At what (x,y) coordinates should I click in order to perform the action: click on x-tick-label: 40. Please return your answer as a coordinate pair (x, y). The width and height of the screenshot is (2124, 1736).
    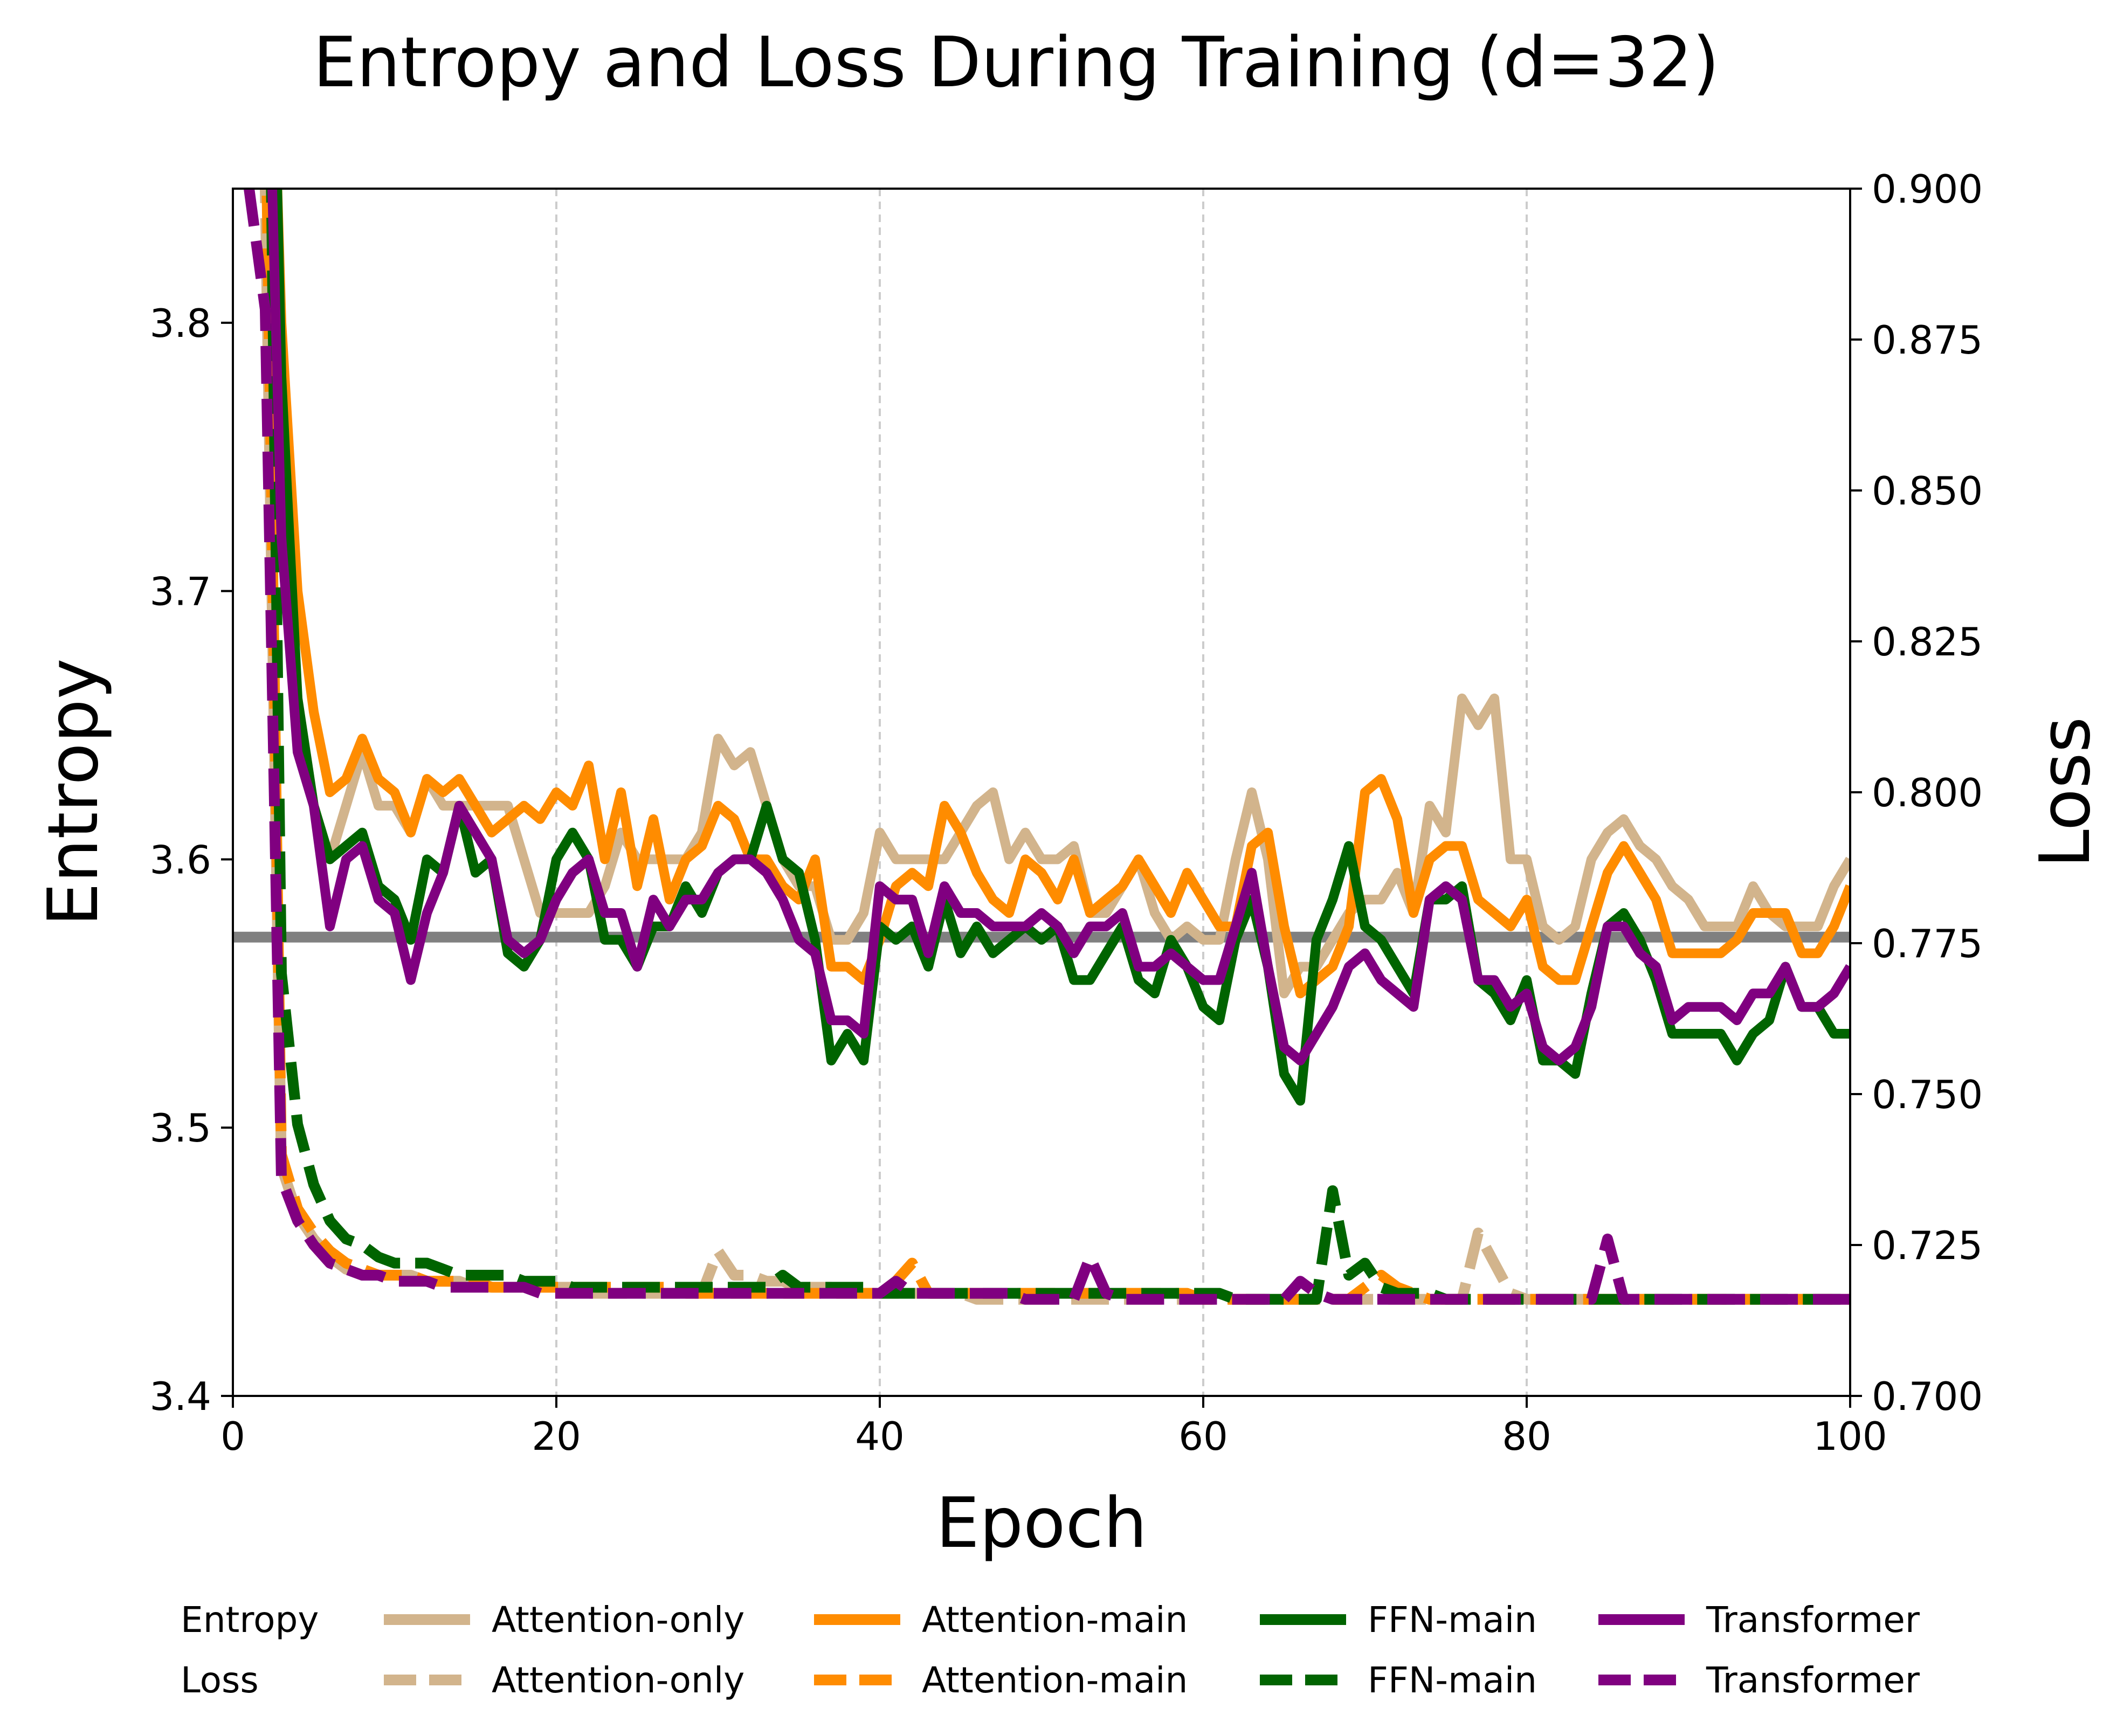
    Looking at the image, I should click on (880, 1436).